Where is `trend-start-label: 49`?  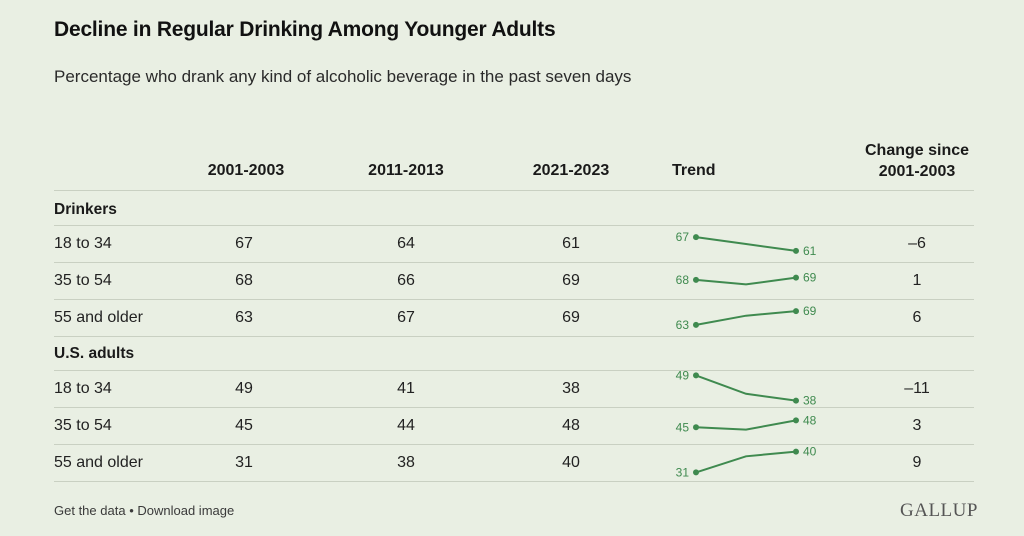 trend-start-label: 49 is located at coordinates (683, 375).